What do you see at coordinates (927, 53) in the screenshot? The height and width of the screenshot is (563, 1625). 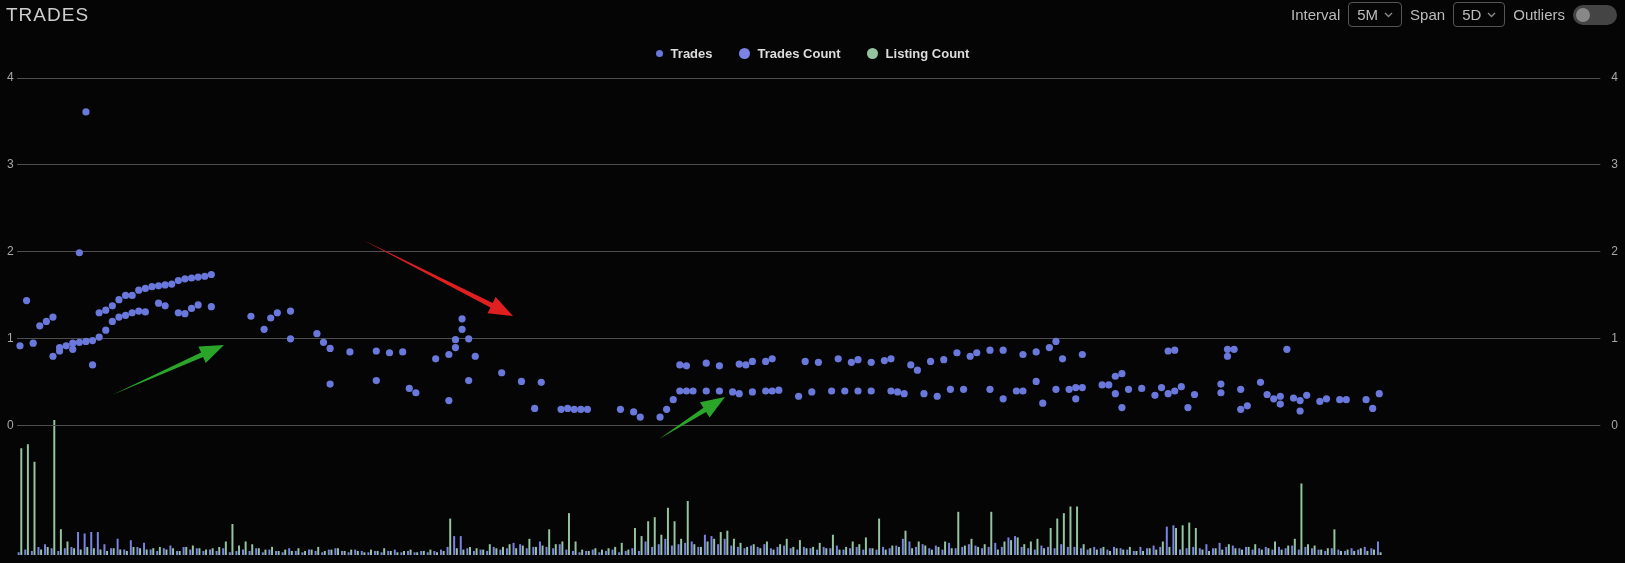 I see `legend-label: Listing Count` at bounding box center [927, 53].